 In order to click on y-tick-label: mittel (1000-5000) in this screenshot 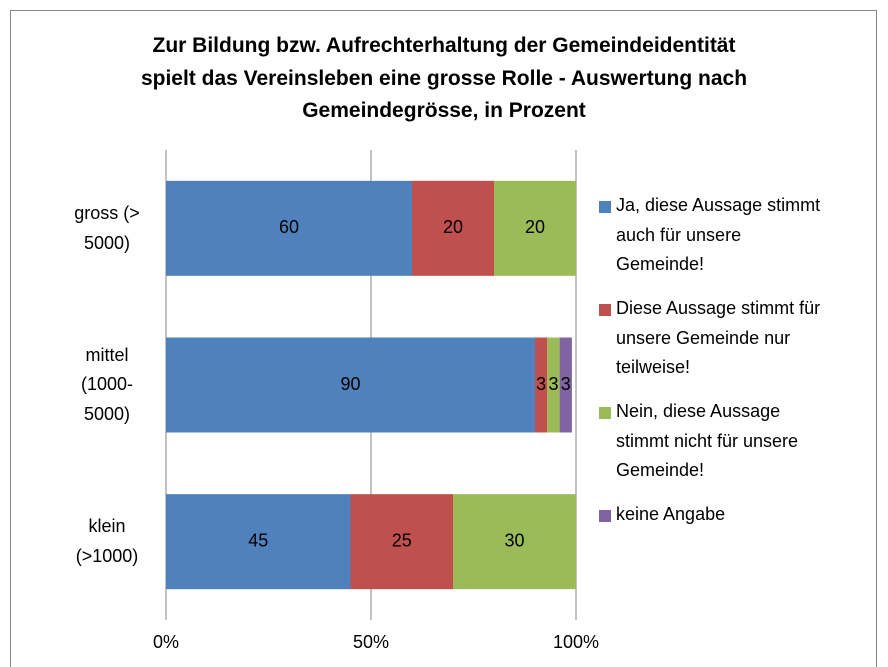, I will do `click(107, 384)`.